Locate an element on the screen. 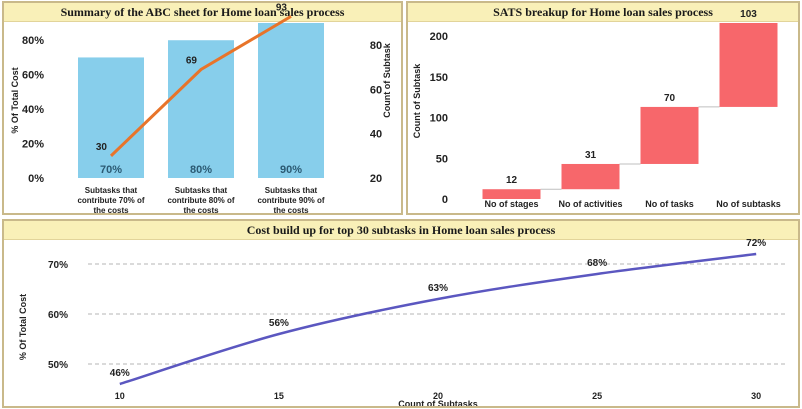 This screenshot has width=802, height=409. series-line is located at coordinates (200, 86).